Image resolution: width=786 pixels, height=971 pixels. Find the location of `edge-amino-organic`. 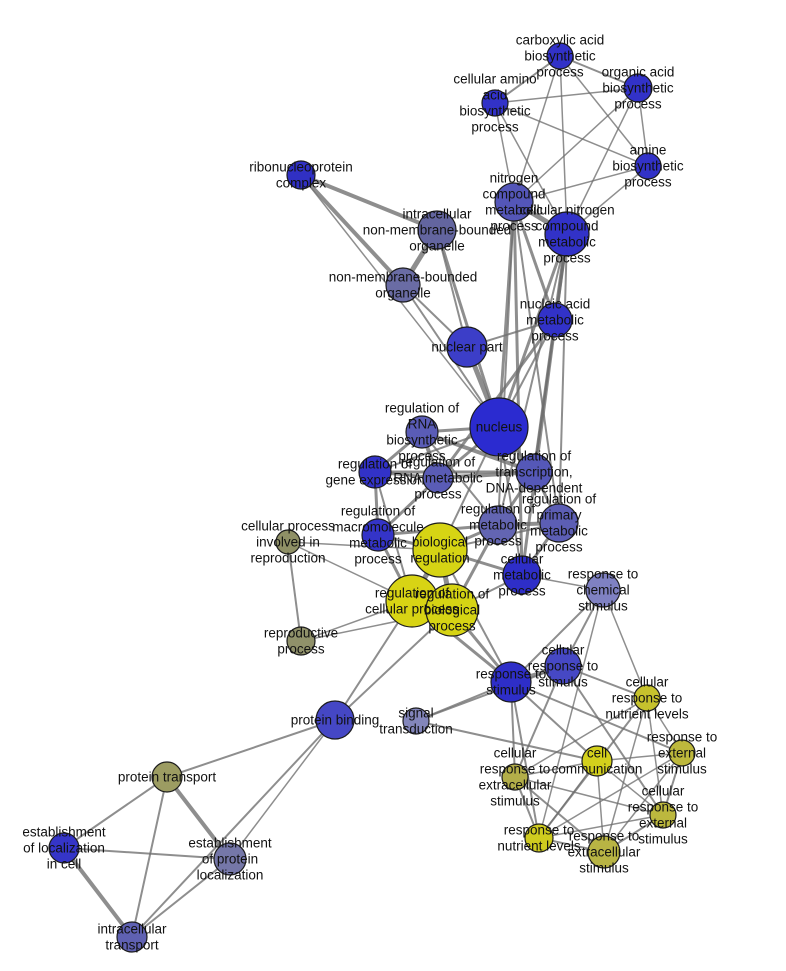

edge-amino-organic is located at coordinates (566, 95).